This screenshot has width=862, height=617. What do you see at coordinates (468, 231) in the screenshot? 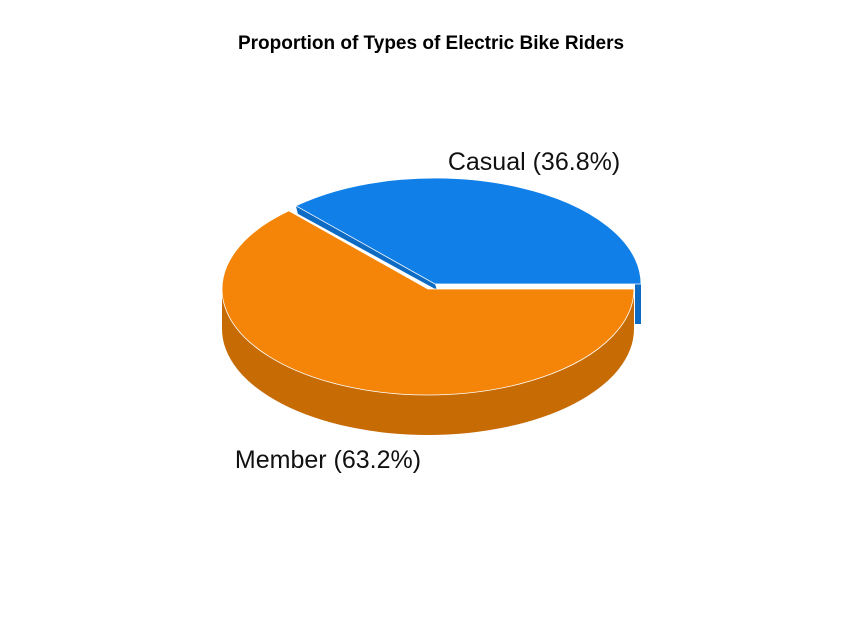
I see `pie-slice-casual` at bounding box center [468, 231].